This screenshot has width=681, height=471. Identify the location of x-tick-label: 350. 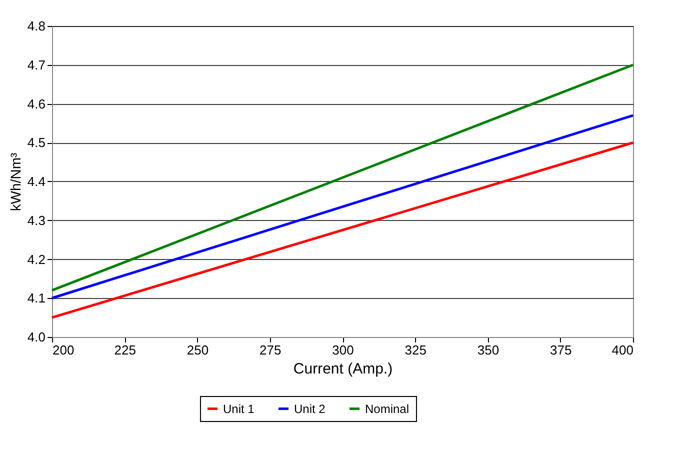
(488, 350).